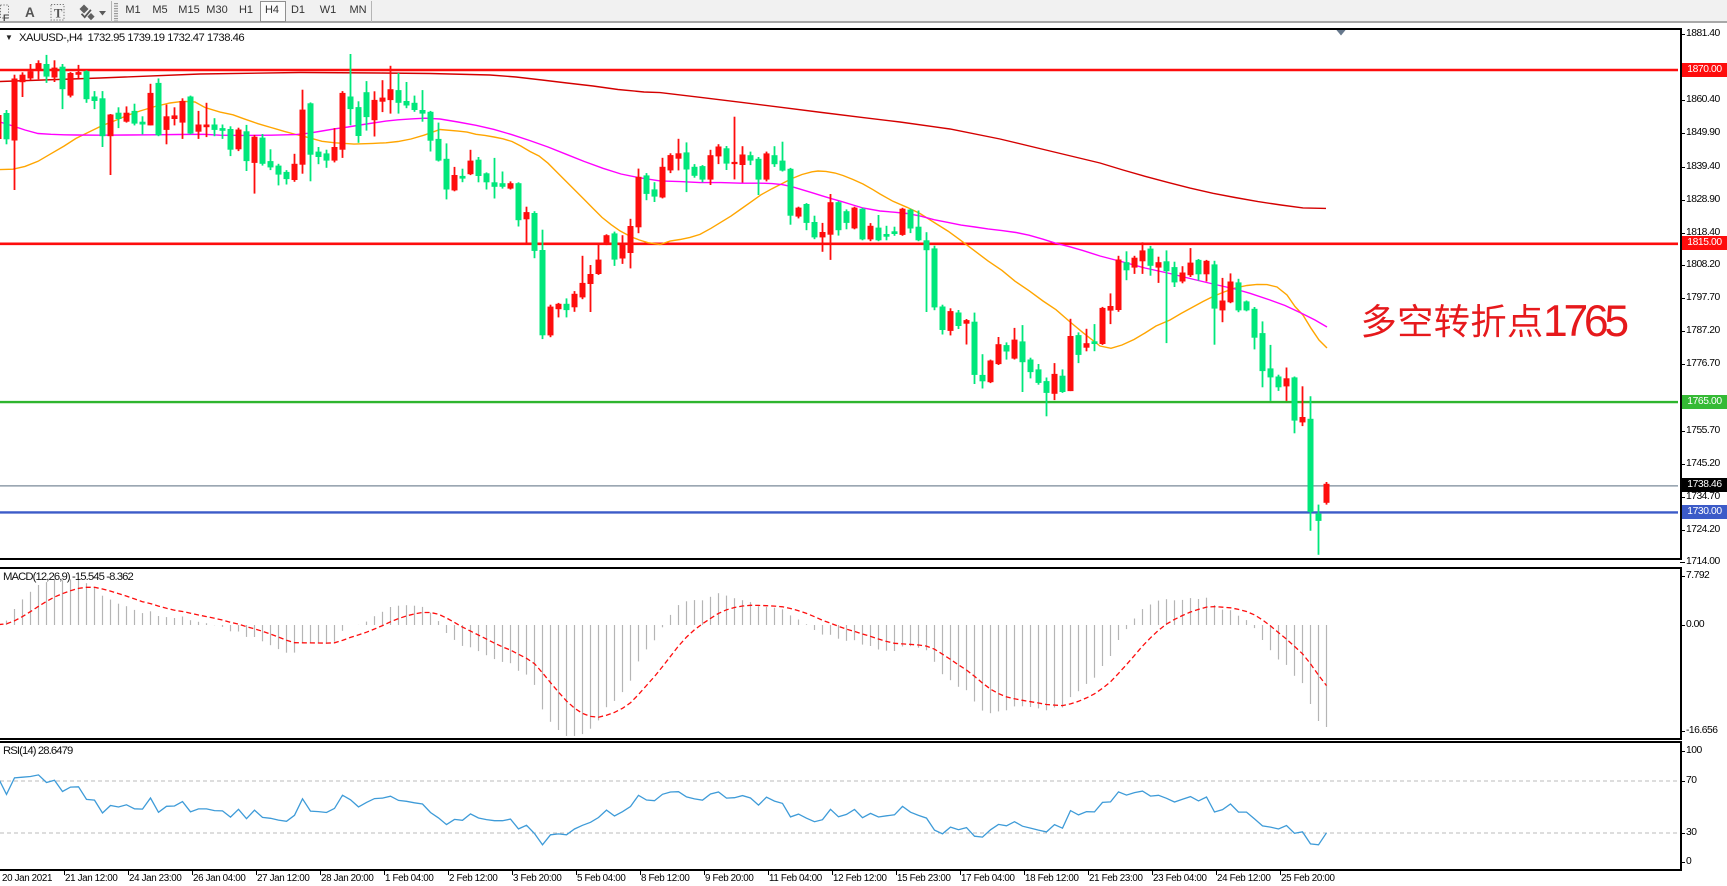 The width and height of the screenshot is (1727, 886). I want to click on svg-text: T, so click(58, 14).